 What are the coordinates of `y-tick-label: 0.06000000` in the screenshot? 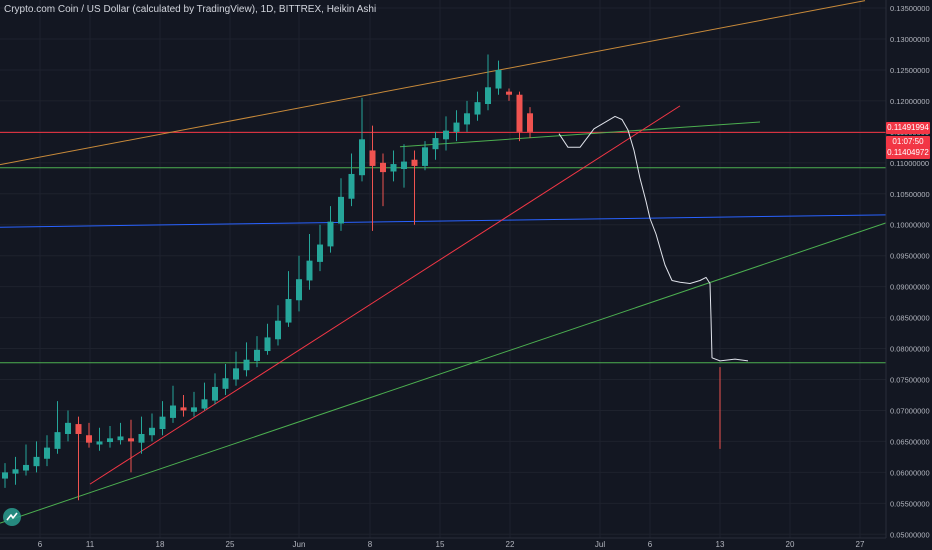 It's located at (910, 472).